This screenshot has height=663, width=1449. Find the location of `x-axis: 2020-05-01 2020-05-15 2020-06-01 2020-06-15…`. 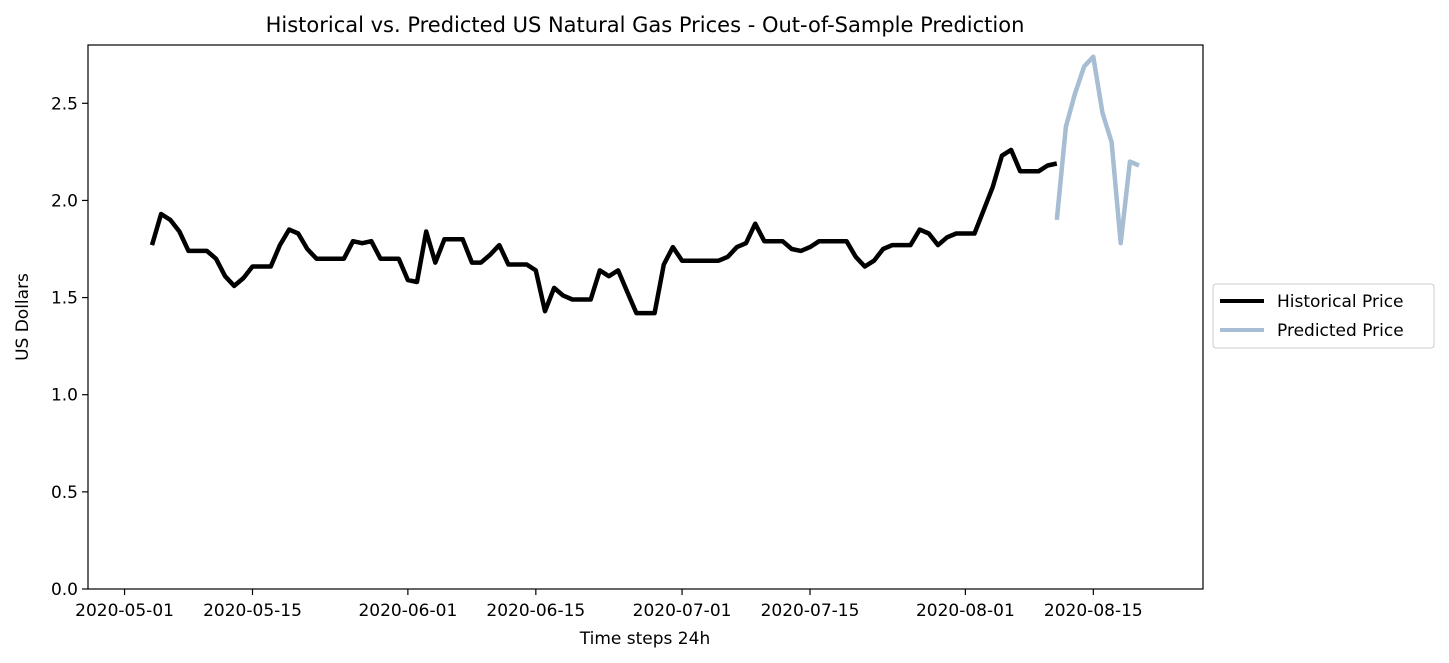

x-axis: 2020-05-01 2020-05-15 2020-06-01 2020-06-15… is located at coordinates (609, 605).